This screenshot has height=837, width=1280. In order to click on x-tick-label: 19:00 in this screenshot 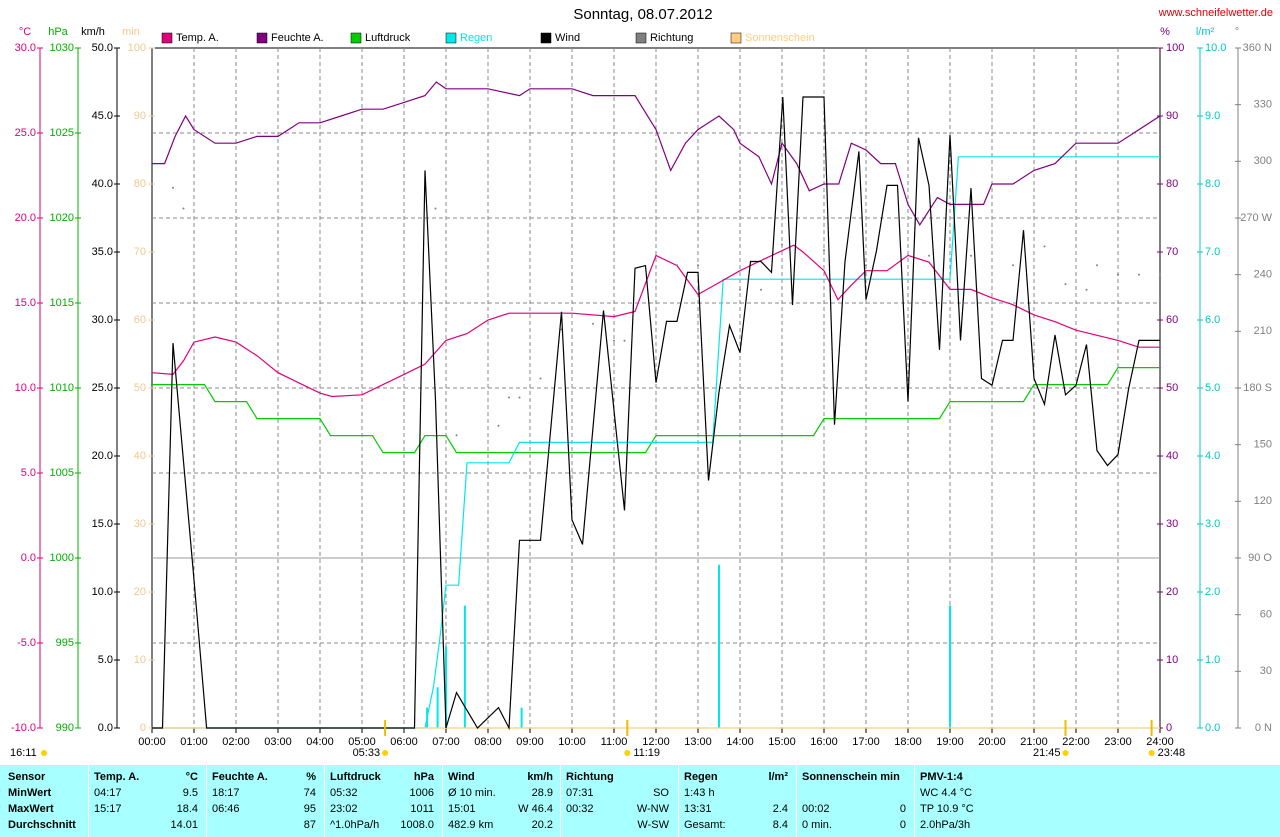, I will do `click(950, 742)`.